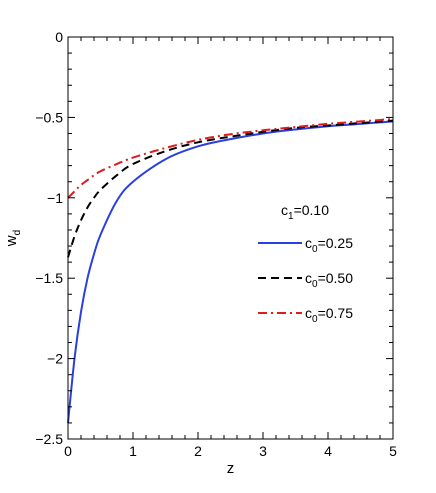 This screenshot has width=436, height=493. Describe the element at coordinates (305, 212) in the screenshot. I see `parameter-annotation: c1=0.10` at that location.